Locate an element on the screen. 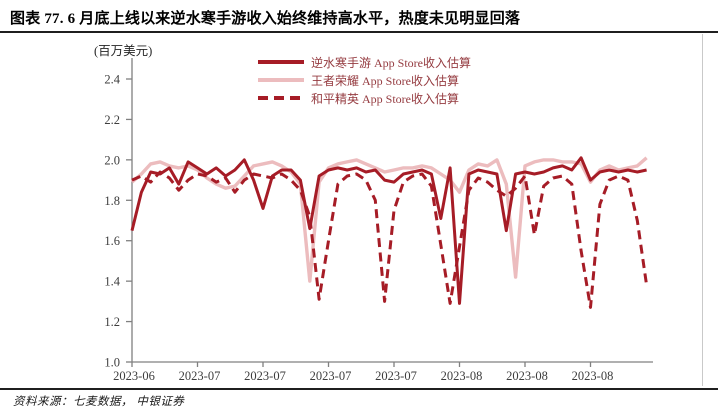  title-divider is located at coordinates (359, 32).